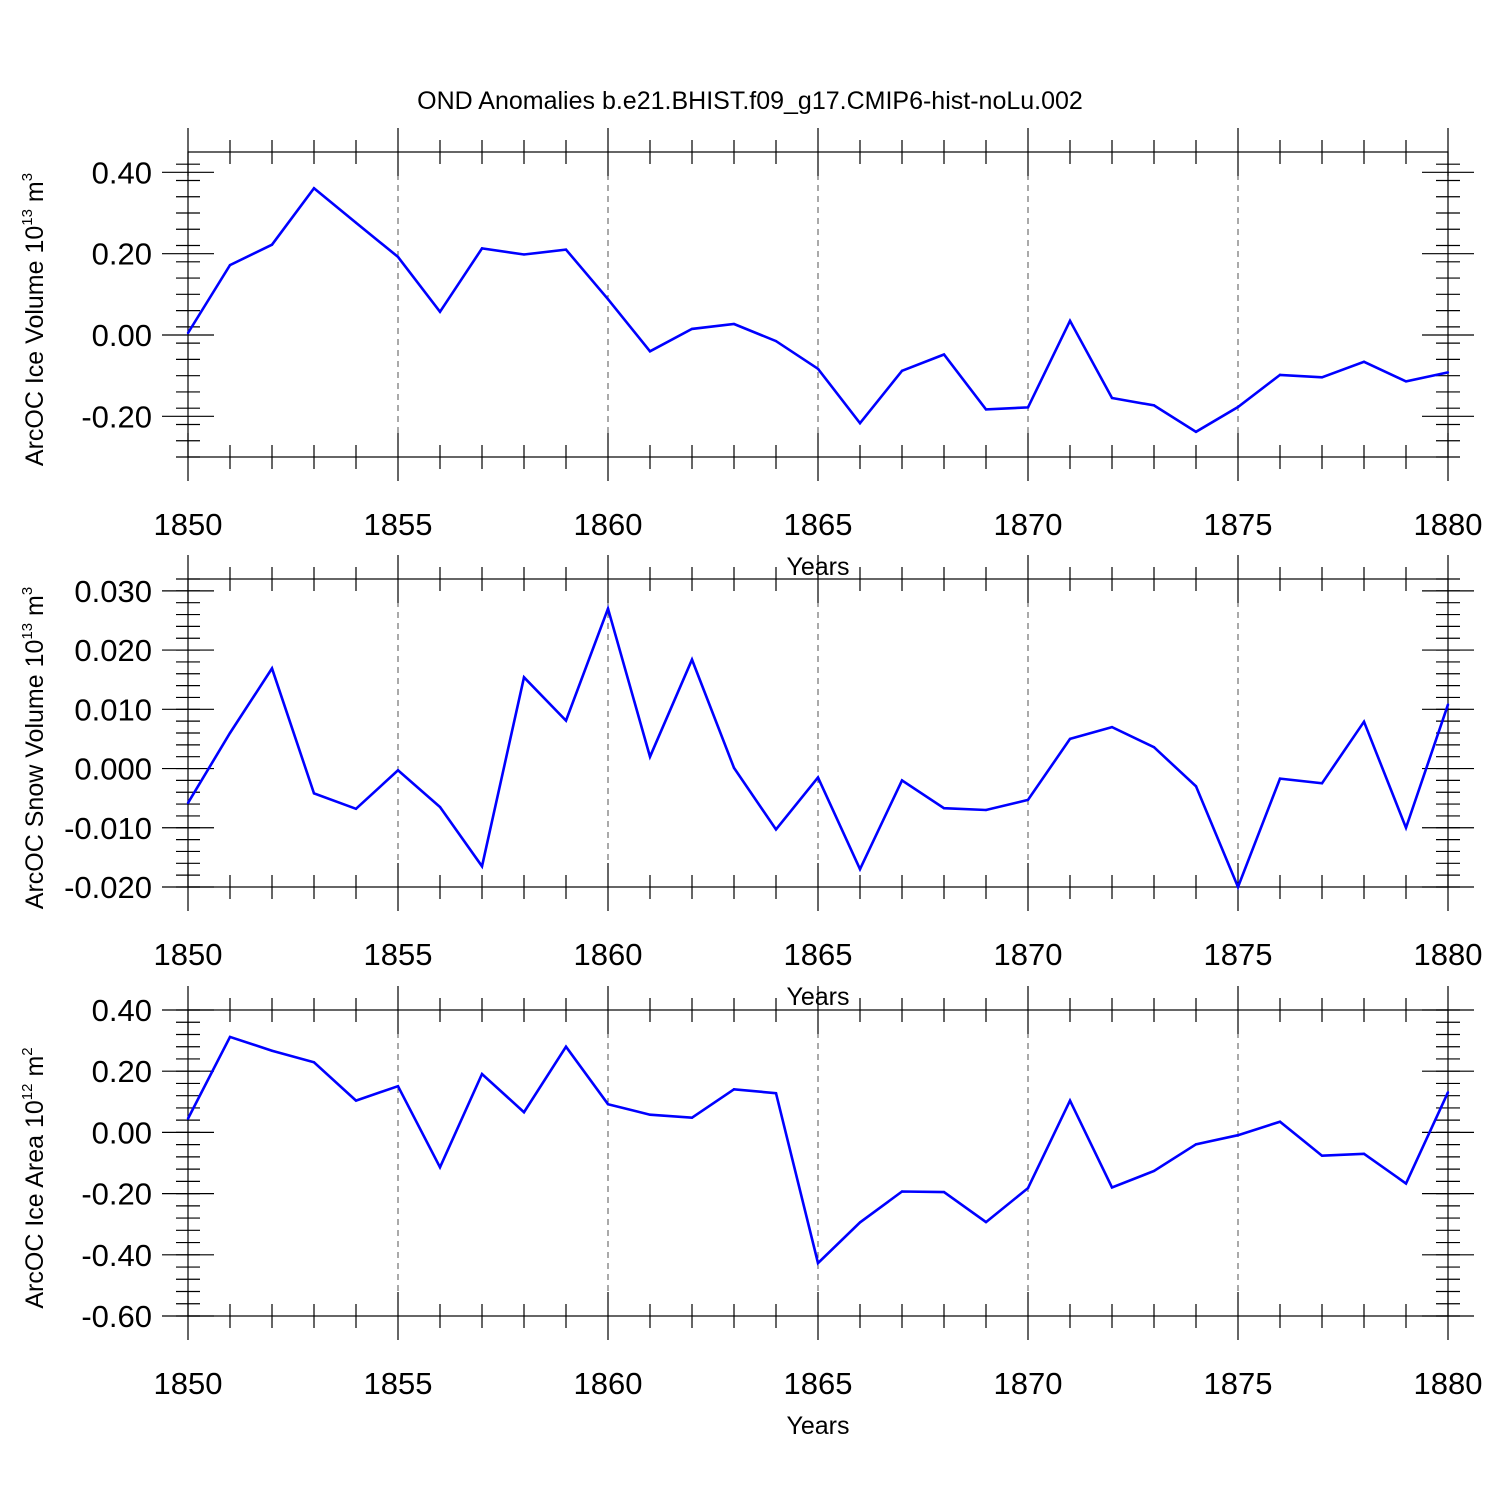  What do you see at coordinates (35, 346) in the screenshot?
I see `y-axis-label-text: ArcOC Ice Volume 10` at bounding box center [35, 346].